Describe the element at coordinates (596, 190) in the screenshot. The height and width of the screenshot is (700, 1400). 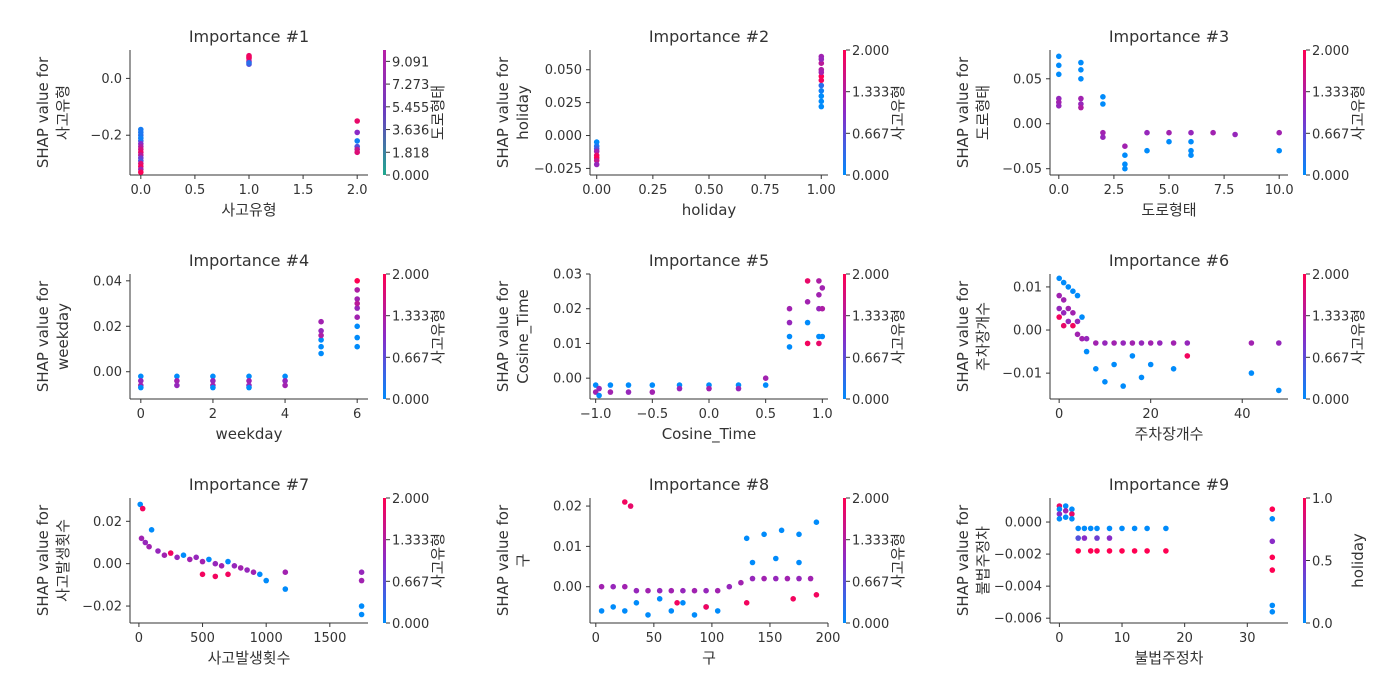
I see `x-tick-label: 0.00` at that location.